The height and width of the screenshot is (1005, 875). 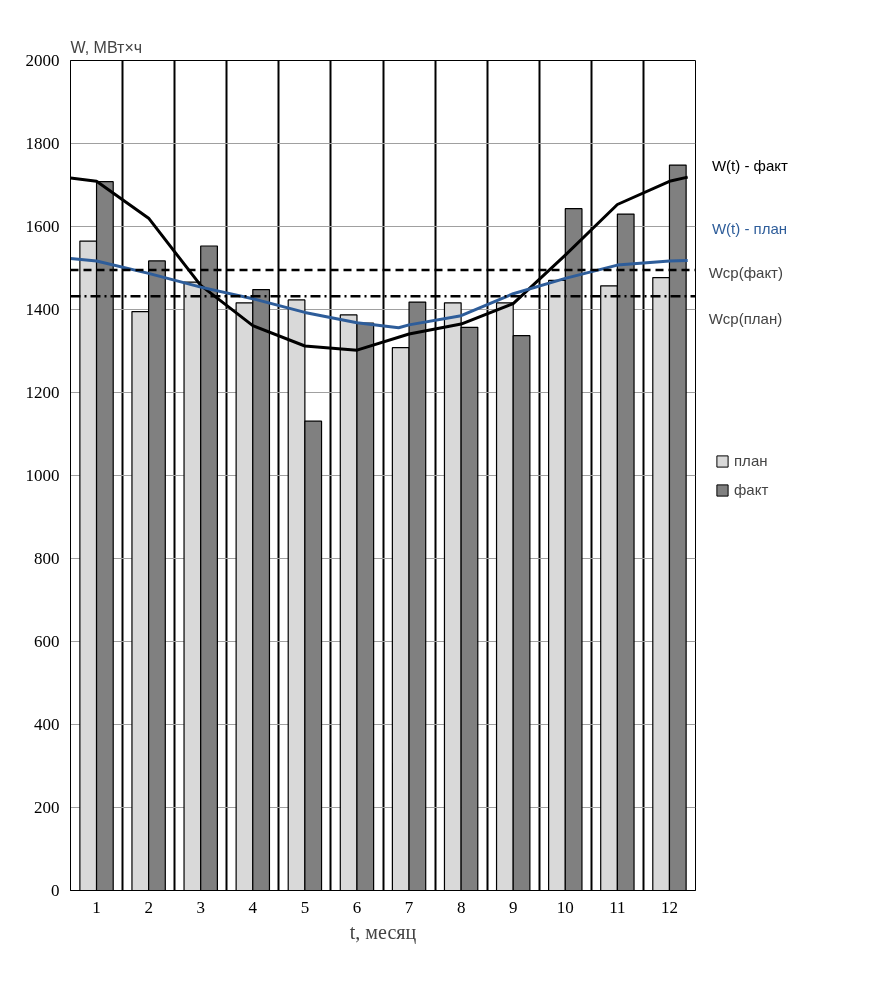 What do you see at coordinates (751, 489) in the screenshot?
I see `legend-label: факт` at bounding box center [751, 489].